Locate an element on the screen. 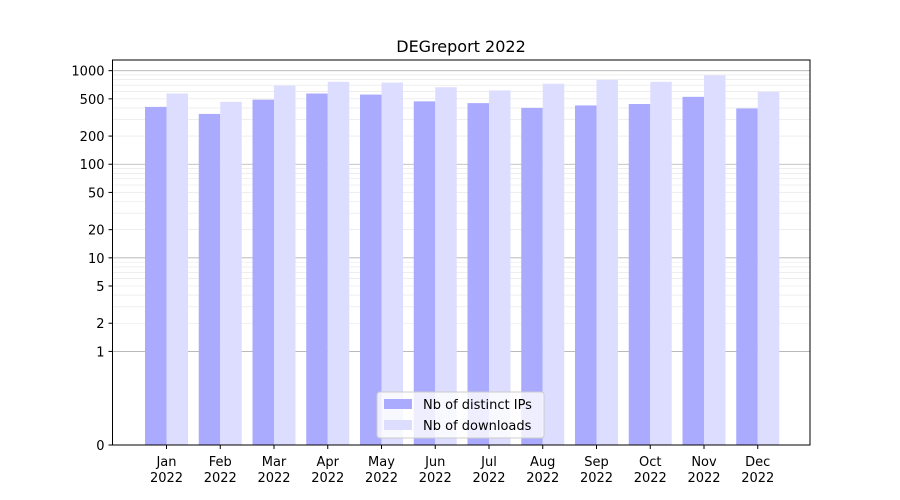  legend-label-downloads: Nb of downloads is located at coordinates (477, 426).